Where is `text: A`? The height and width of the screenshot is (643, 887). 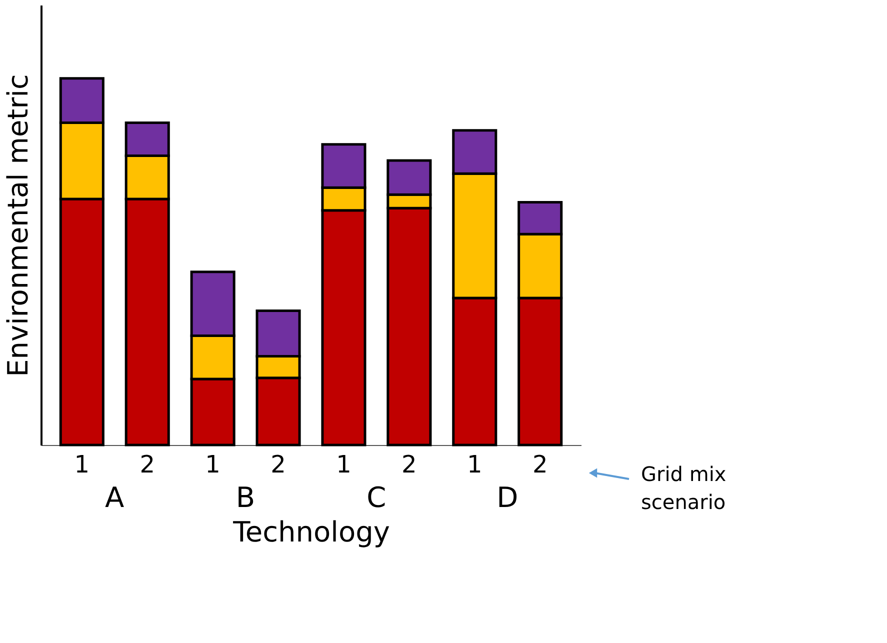
text: A is located at coordinates (114, 497).